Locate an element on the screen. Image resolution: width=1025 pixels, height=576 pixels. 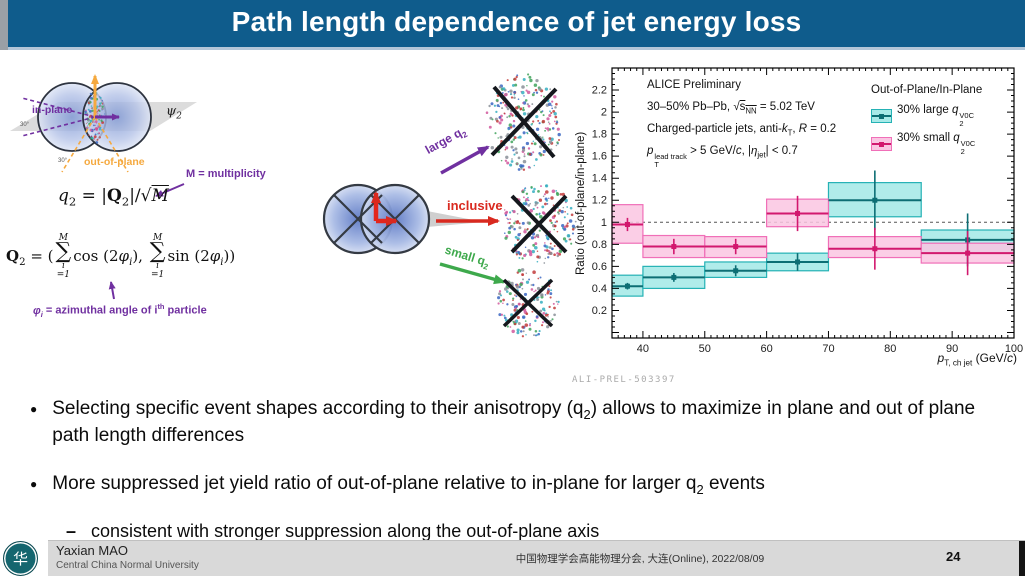
svg-text: 60 is located at coordinates (766, 349).